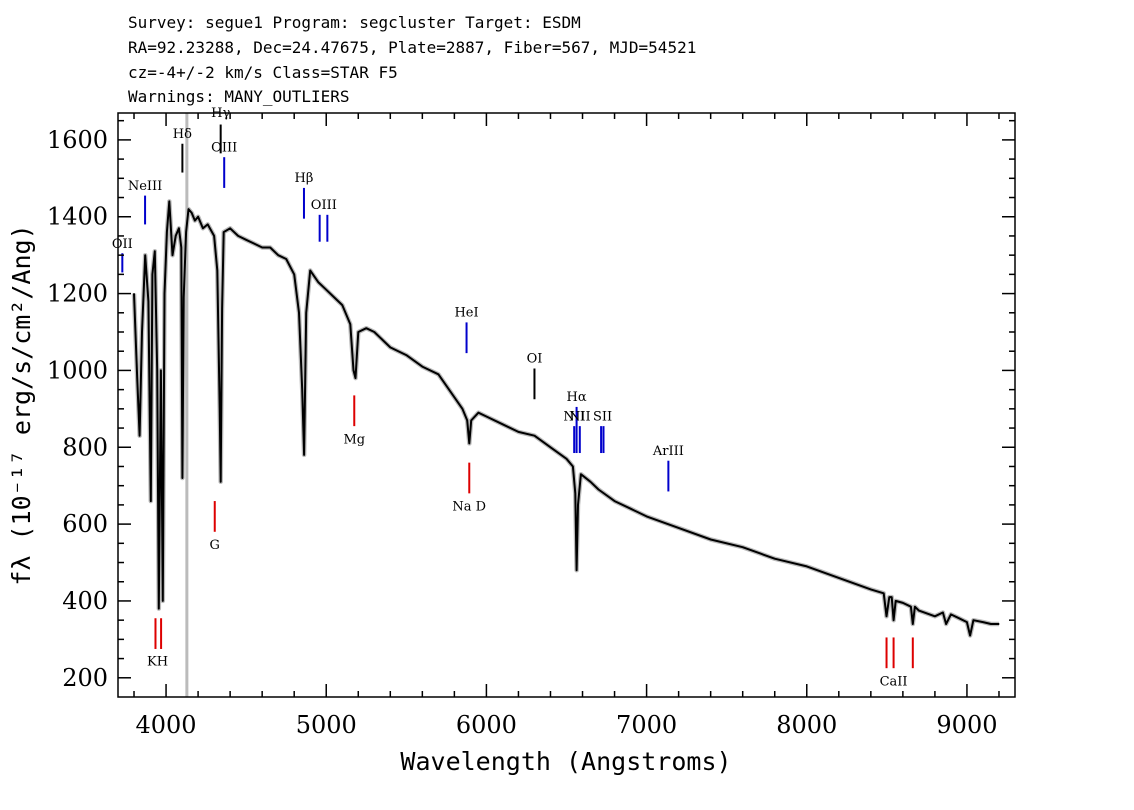  Describe the element at coordinates (77, 370) in the screenshot. I see `y-tick-label: 1000` at that location.